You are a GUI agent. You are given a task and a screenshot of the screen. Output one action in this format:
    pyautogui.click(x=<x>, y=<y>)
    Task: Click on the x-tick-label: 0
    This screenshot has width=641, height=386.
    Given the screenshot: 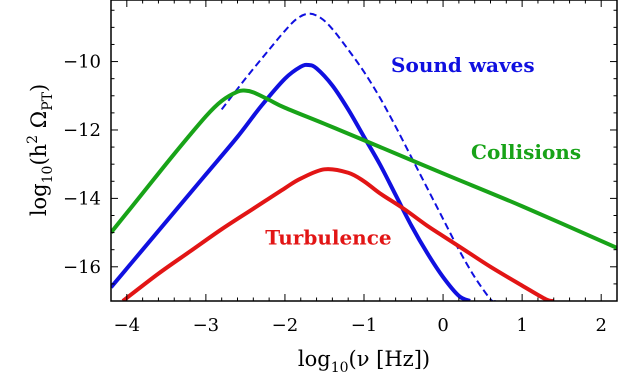 What is the action you would take?
    pyautogui.click(x=442, y=325)
    